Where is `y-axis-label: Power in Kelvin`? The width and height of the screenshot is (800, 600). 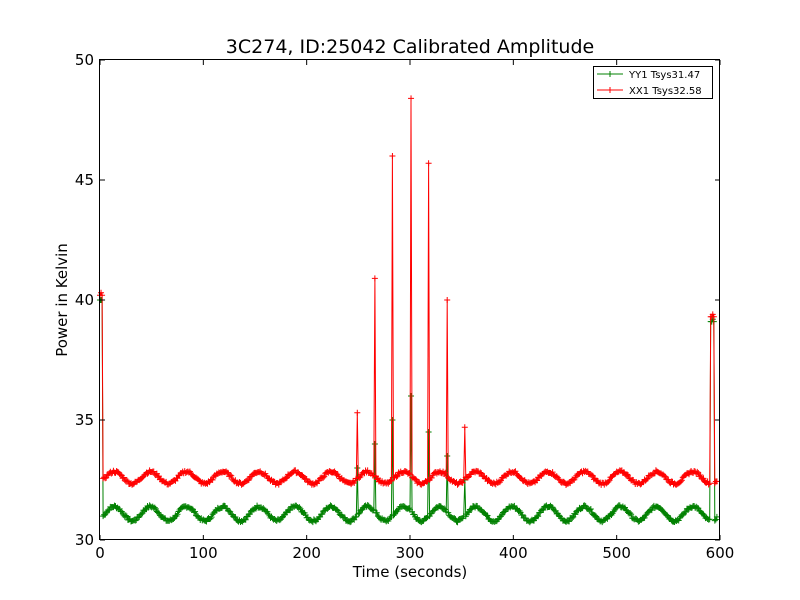 y-axis-label: Power in Kelvin is located at coordinates (62, 300).